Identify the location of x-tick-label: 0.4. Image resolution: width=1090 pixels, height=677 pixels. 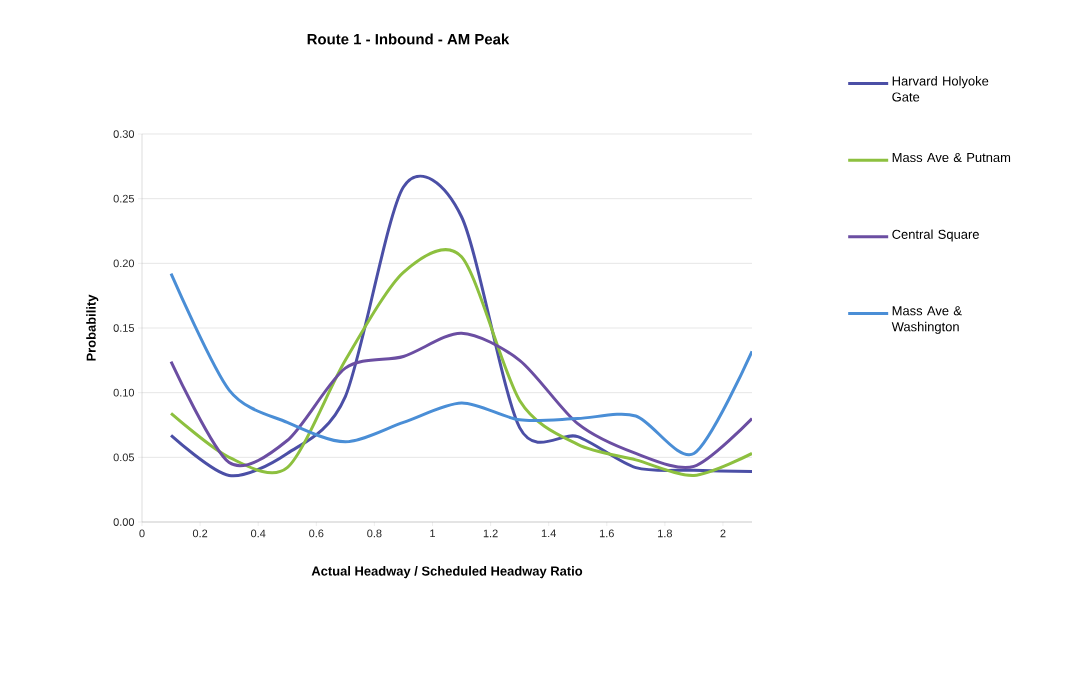
(258, 533).